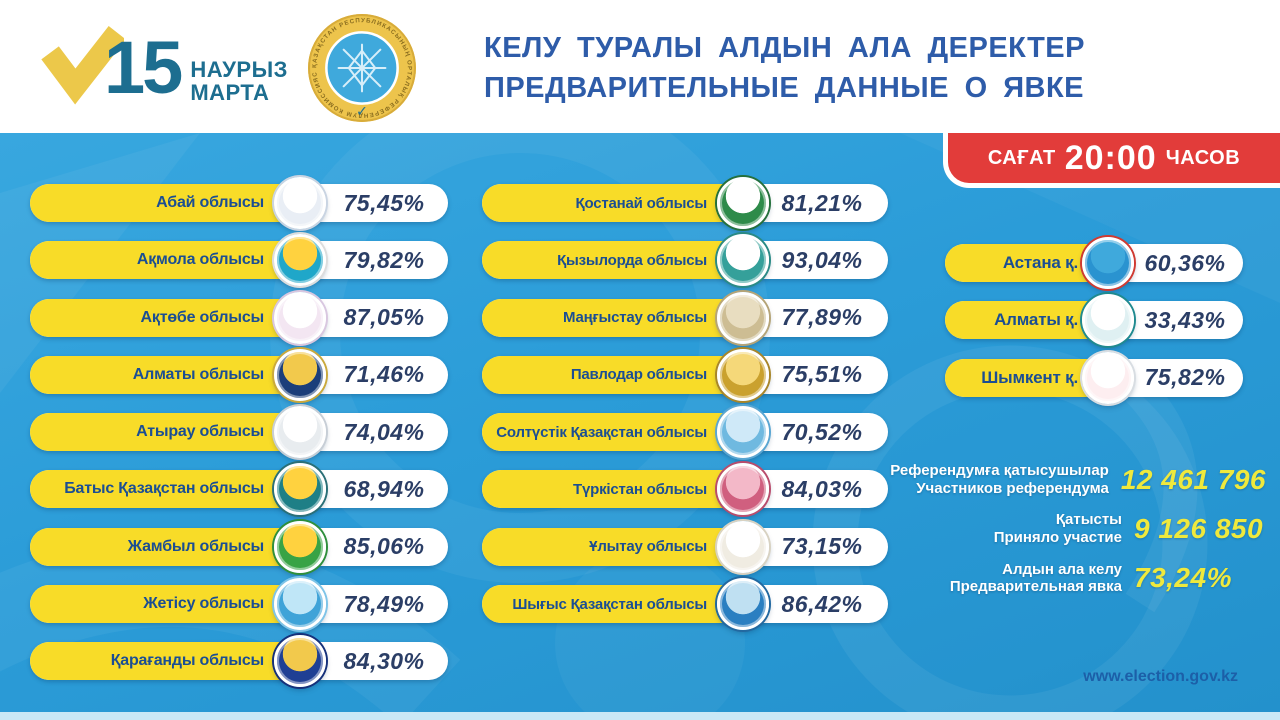  I want to click on region-name: Шығыс Қазақстан облысы, so click(609, 604).